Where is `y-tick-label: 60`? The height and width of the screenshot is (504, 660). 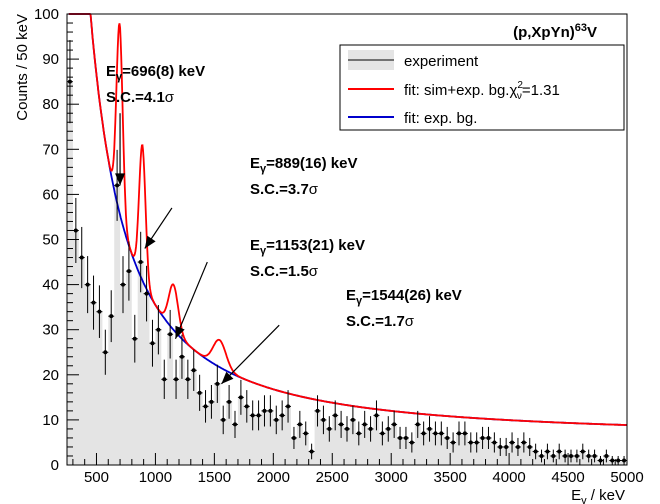 y-tick-label: 60 is located at coordinates (50, 194).